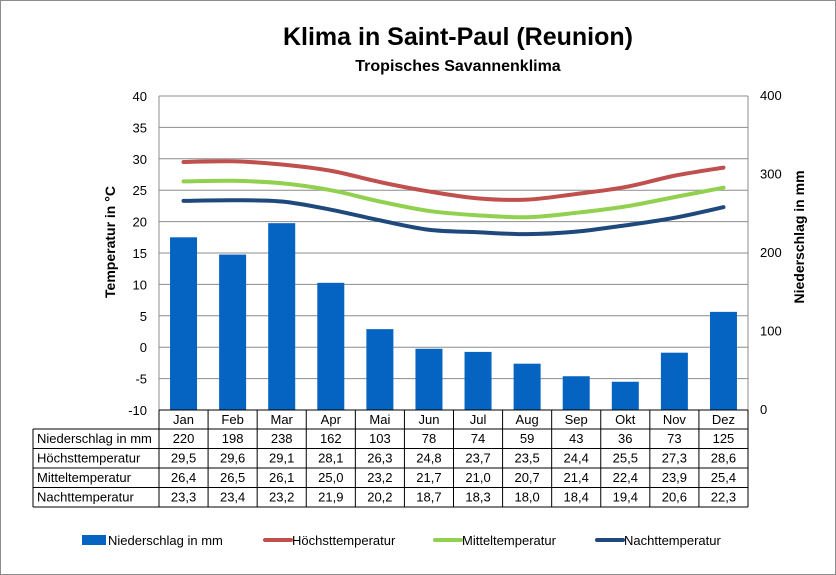  Describe the element at coordinates (723, 497) in the screenshot. I see `table-cell: 22,3` at that location.